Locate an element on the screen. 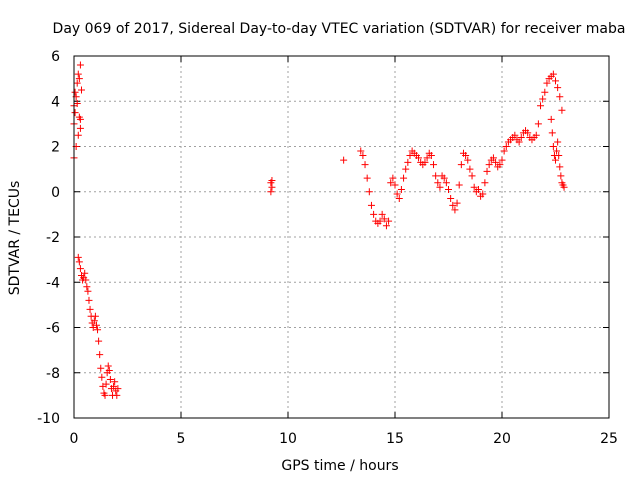 The image size is (640, 480). x-tick: 10 is located at coordinates (288, 251).